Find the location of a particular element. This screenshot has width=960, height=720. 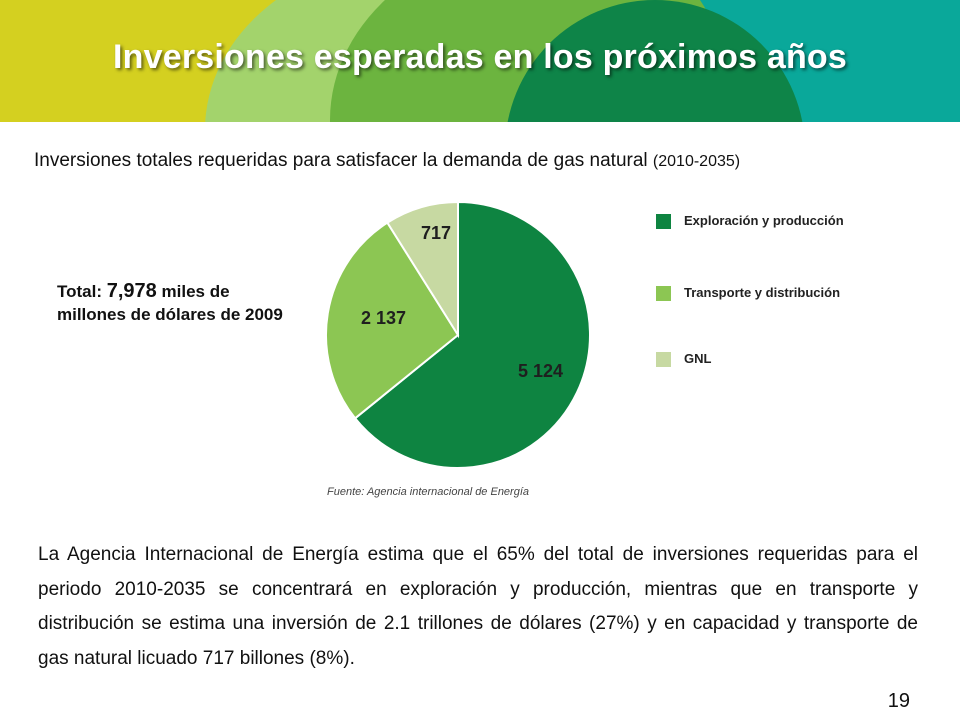

pie-slice-transporte-y-distribucion is located at coordinates (392, 320).